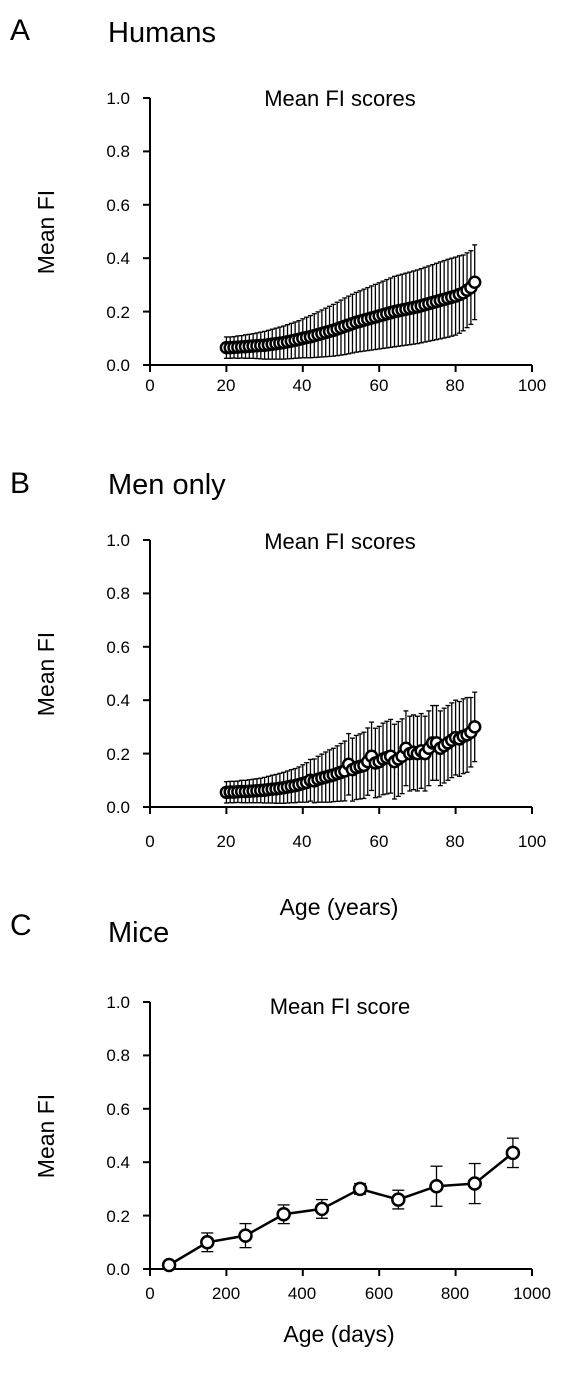 This screenshot has width=561, height=1384. Describe the element at coordinates (20, 483) in the screenshot. I see `panel-letter: B` at that location.